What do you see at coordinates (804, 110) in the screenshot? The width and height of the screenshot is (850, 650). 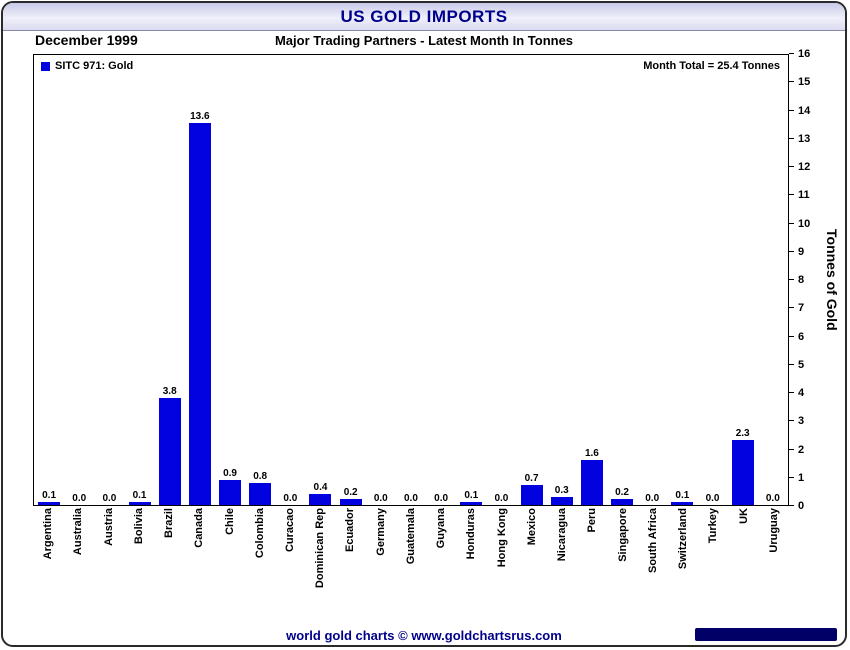 I see `y-axis-tick-label: 14` at bounding box center [804, 110].